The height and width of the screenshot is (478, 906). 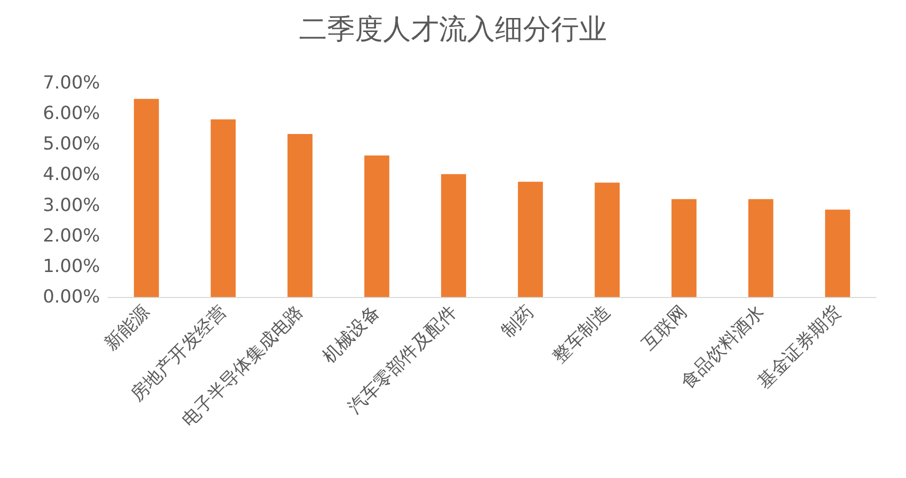 I want to click on y-tick-label: 6.00%, so click(x=71, y=113).